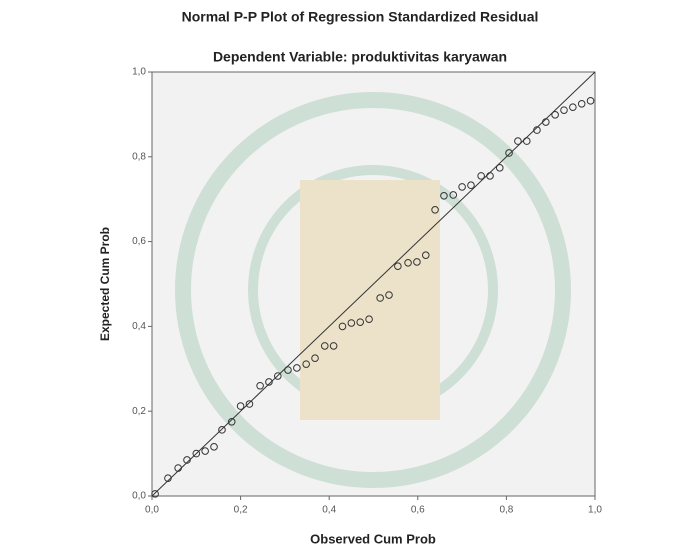  Describe the element at coordinates (152, 510) in the screenshot. I see `x-tick-label: 0,0` at that location.